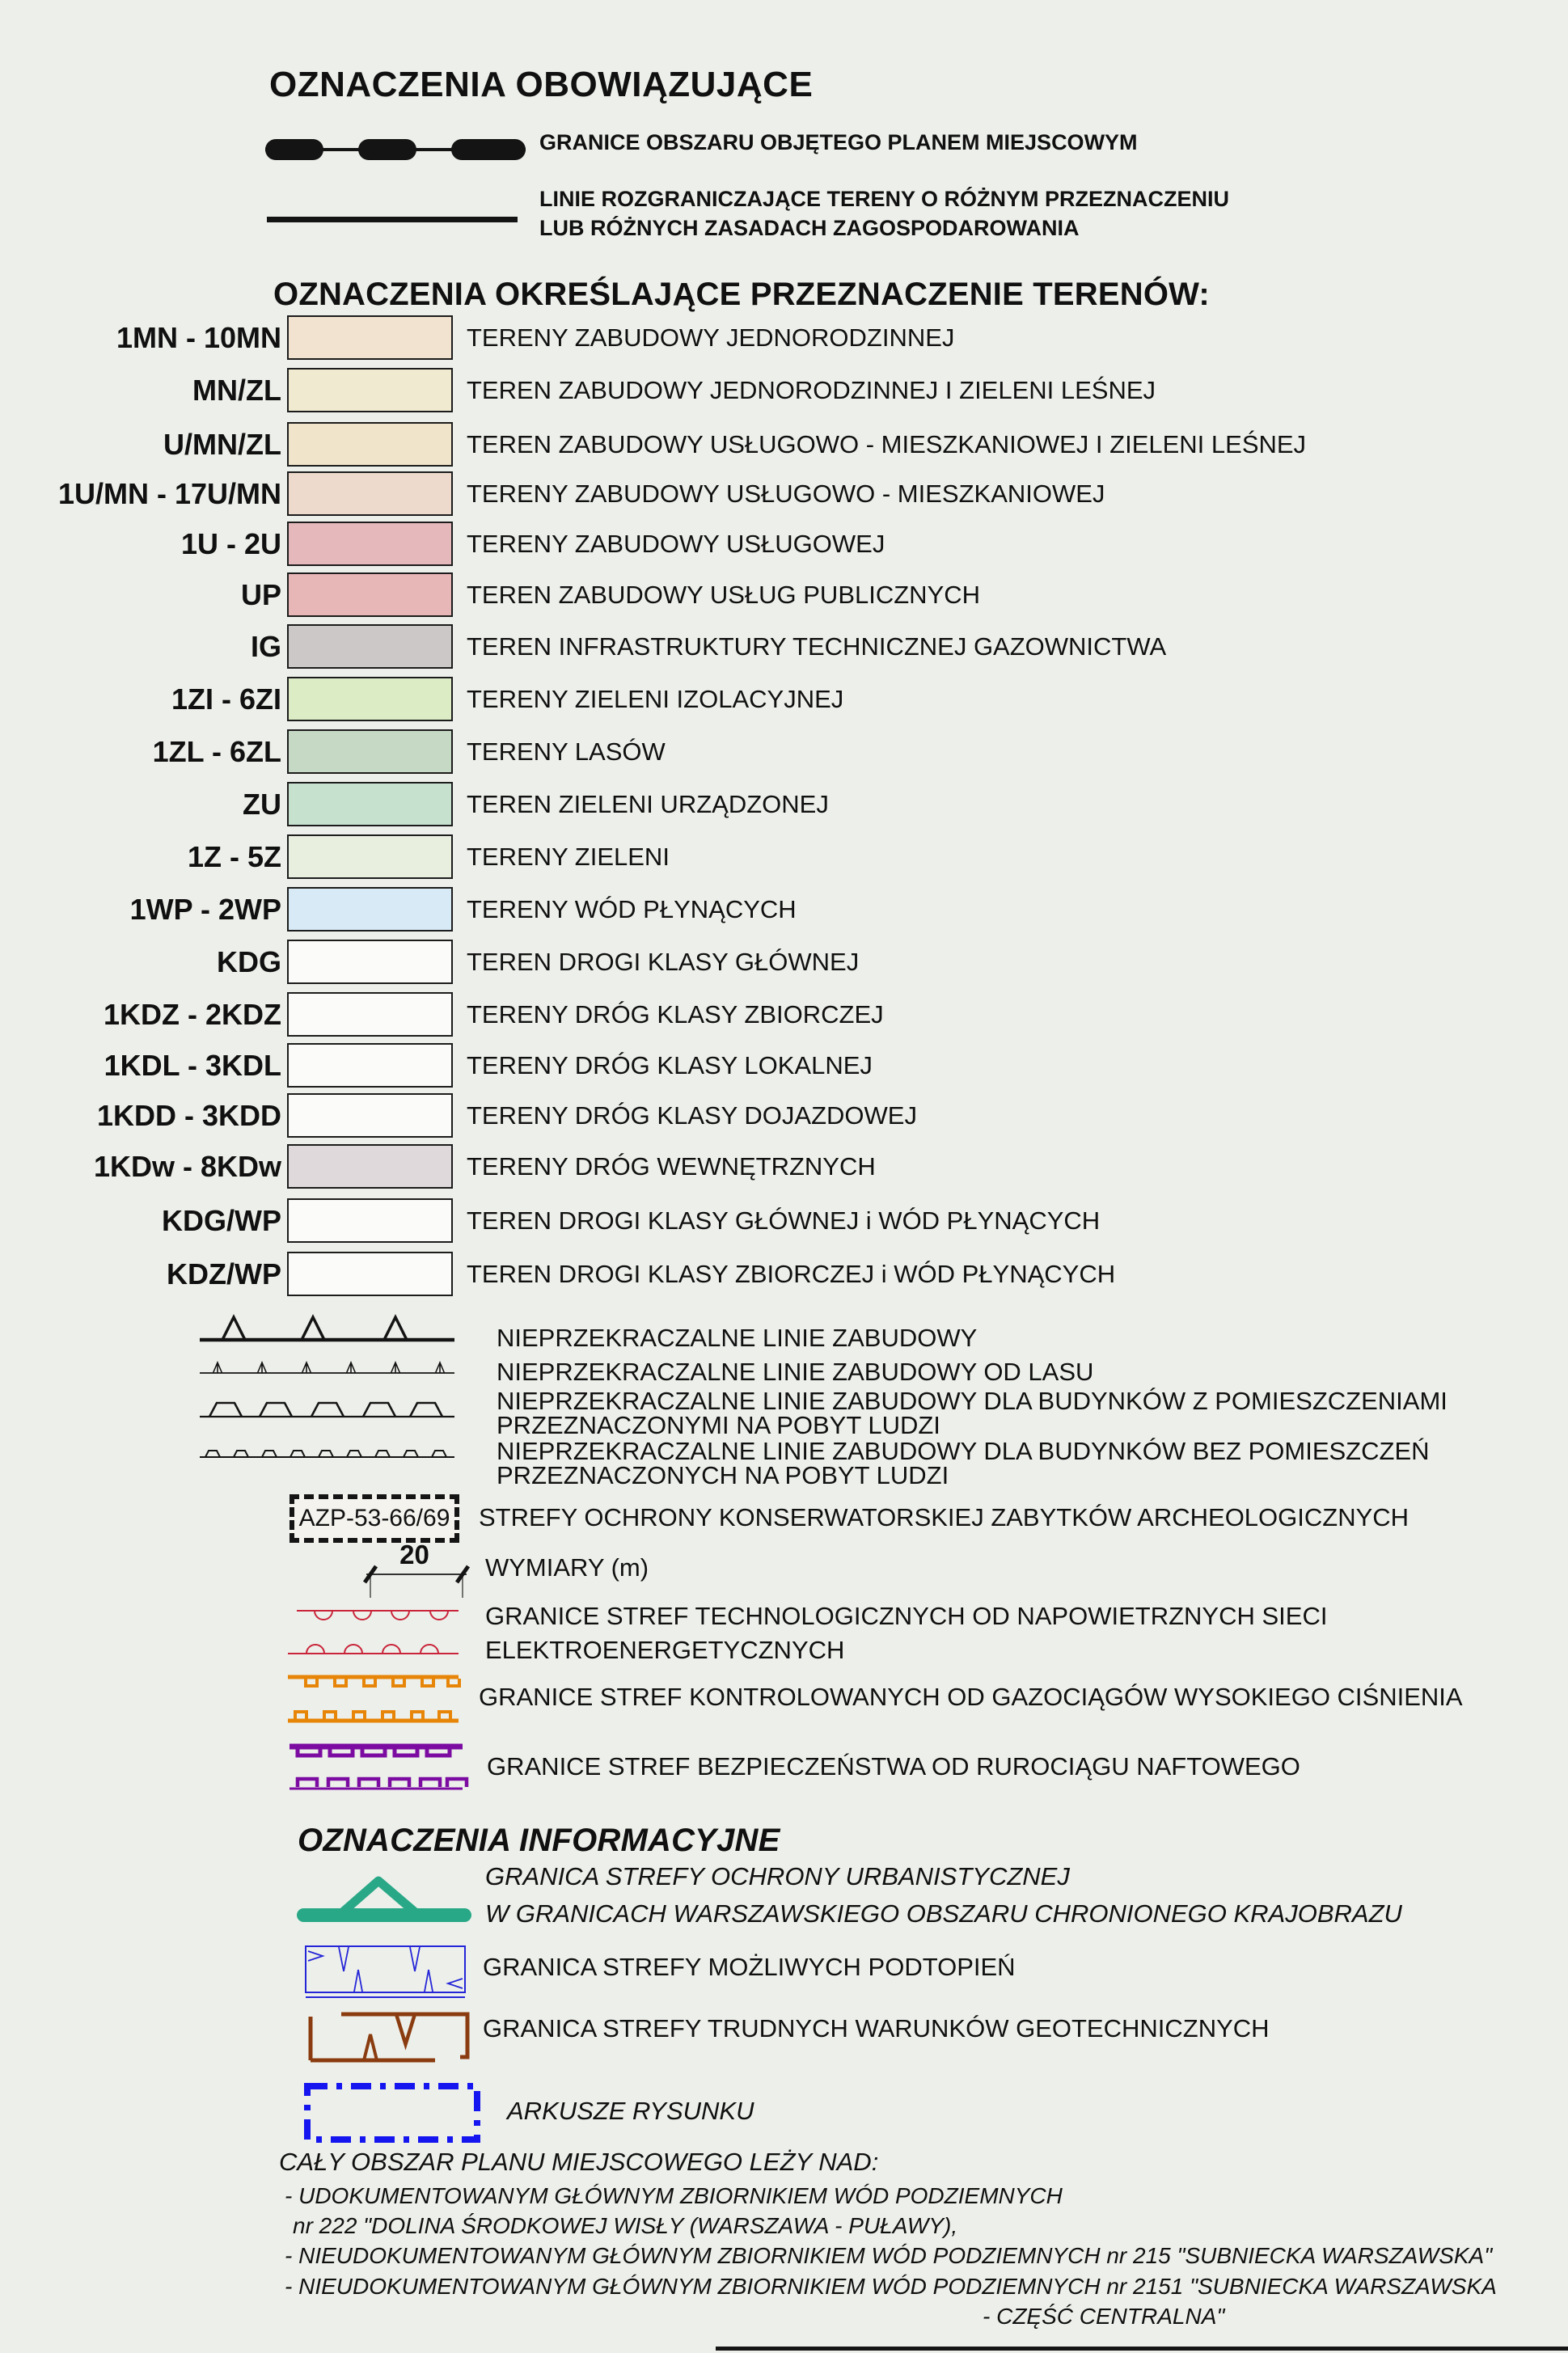  What do you see at coordinates (809, 228) in the screenshot?
I see `dividing-lines-label-line2: LUB RÓŻNYCH ZASADACH ZAGOSPODAROWANIA` at bounding box center [809, 228].